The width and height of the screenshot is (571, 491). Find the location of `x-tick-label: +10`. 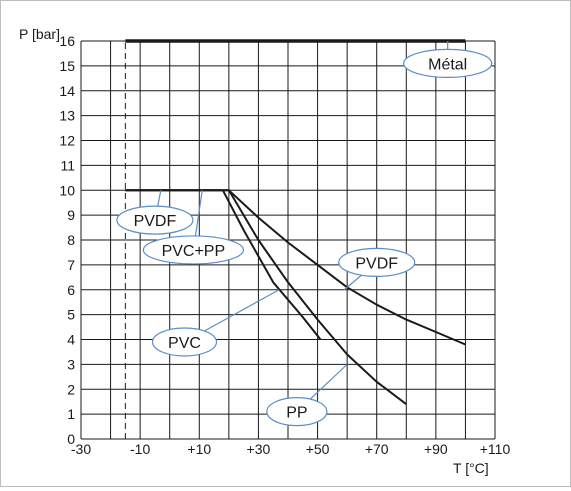

x-tick-label: +10 is located at coordinates (199, 449).